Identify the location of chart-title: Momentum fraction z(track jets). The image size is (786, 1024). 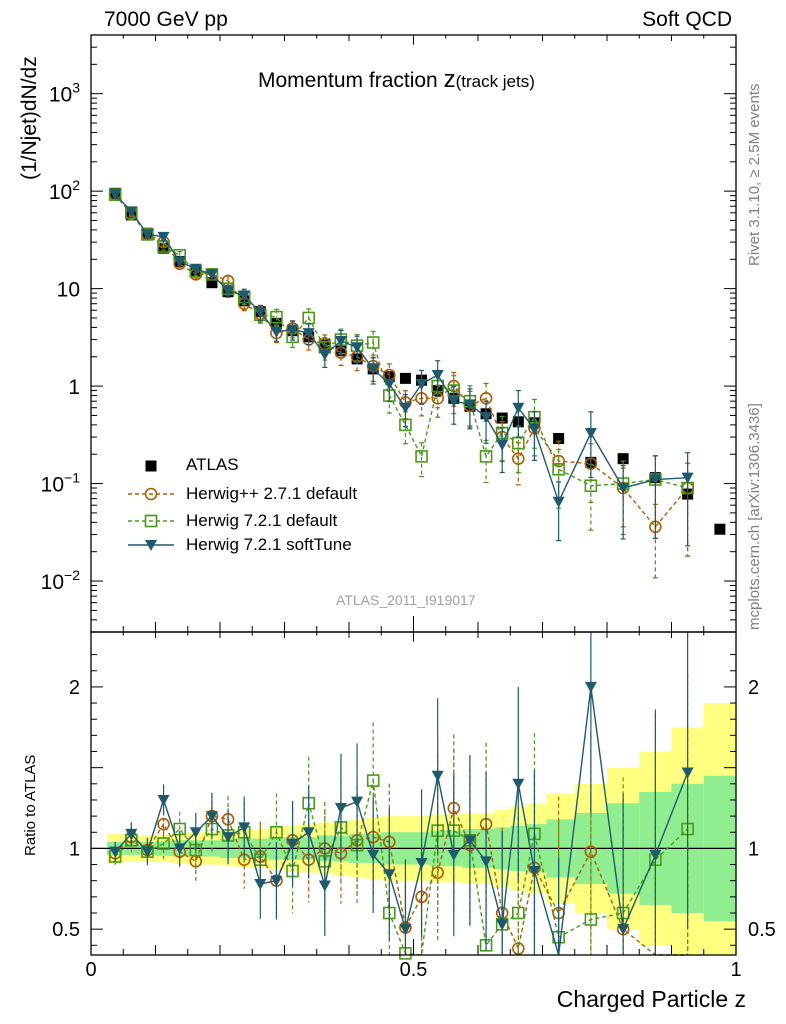
(396, 80).